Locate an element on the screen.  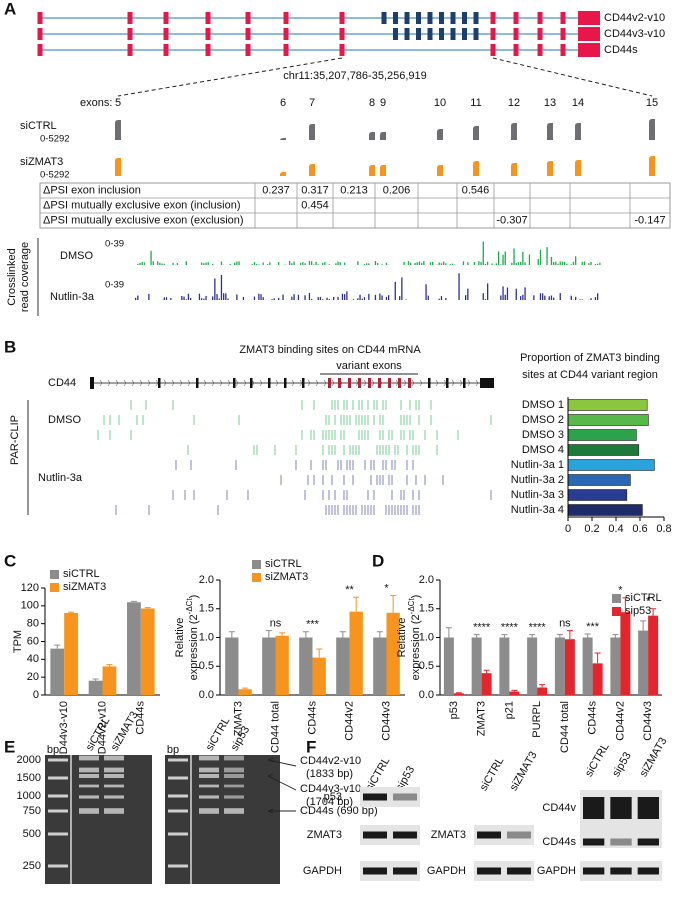
track-range: 0-5292 is located at coordinates (55, 139).